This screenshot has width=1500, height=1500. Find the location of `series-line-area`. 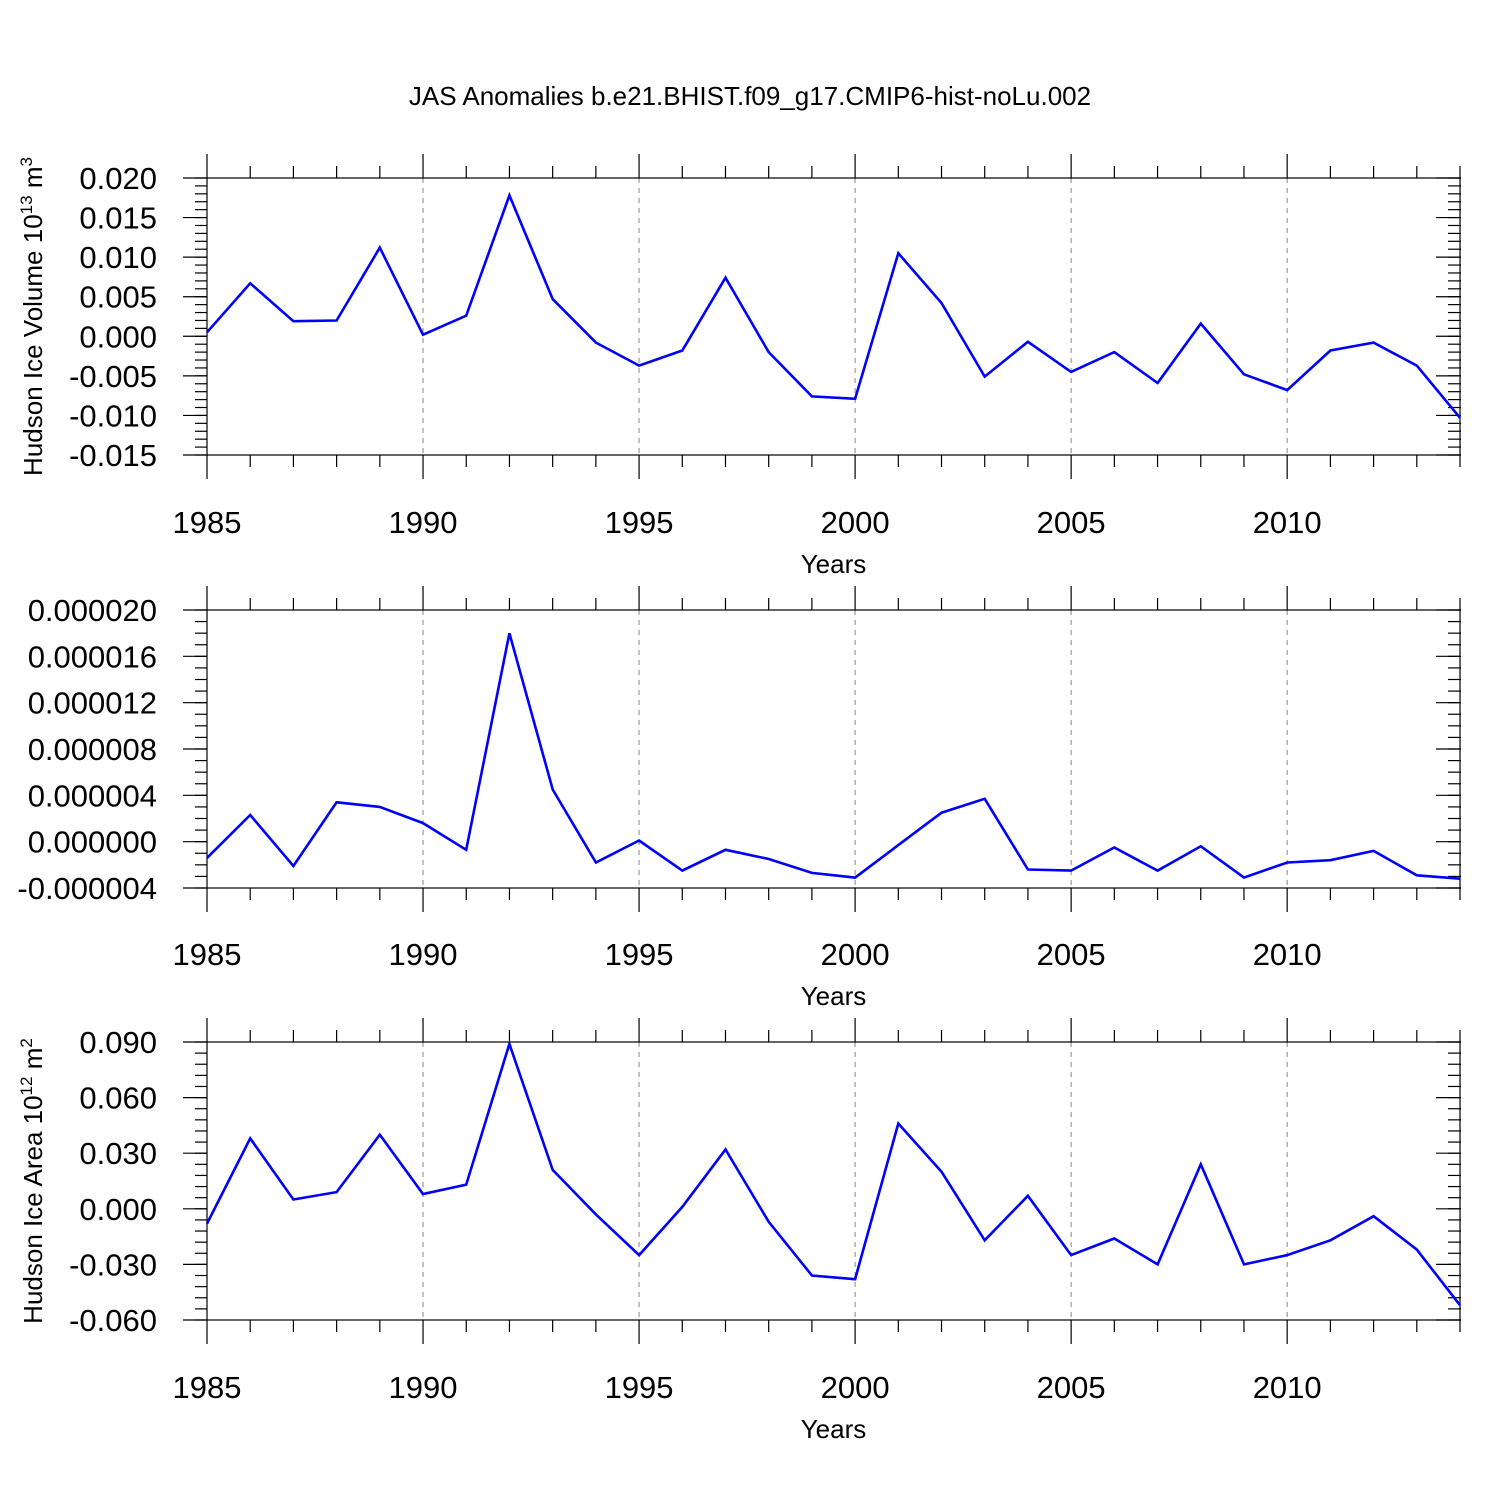

series-line-area is located at coordinates (833, 1172).